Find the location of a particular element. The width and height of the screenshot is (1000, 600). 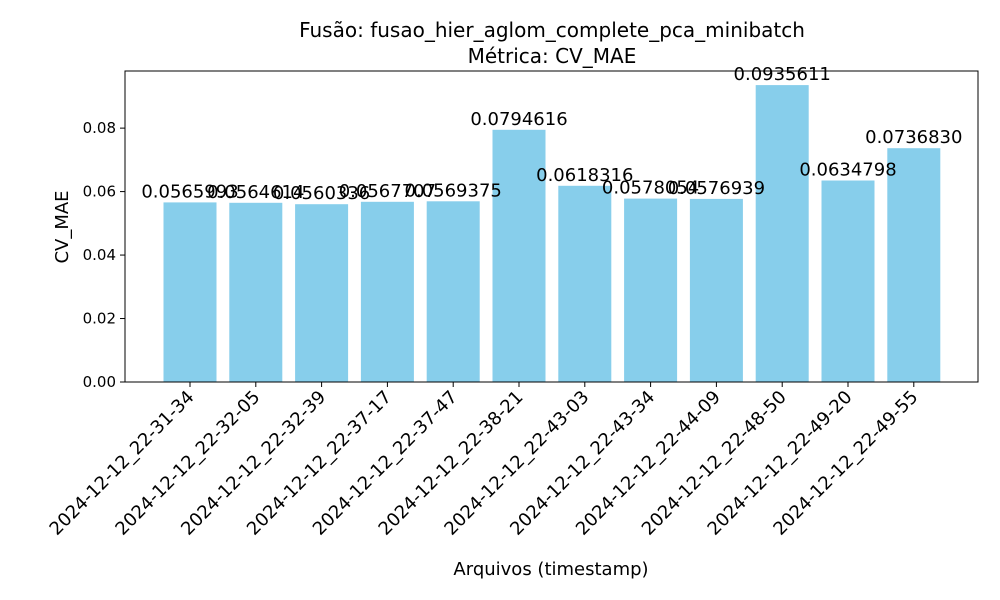

data-label: 0.0576939 is located at coordinates (716, 188).